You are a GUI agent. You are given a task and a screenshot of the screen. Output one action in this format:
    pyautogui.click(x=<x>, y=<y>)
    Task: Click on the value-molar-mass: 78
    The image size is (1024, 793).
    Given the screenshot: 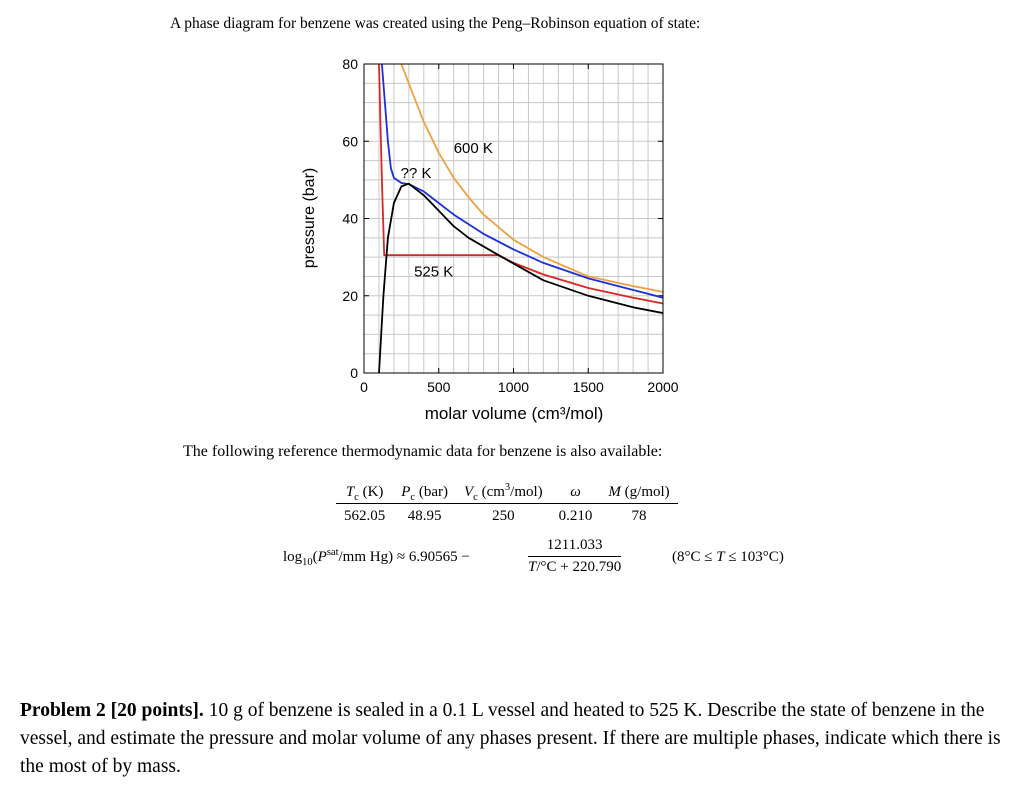 What is the action you would take?
    pyautogui.click(x=639, y=516)
    